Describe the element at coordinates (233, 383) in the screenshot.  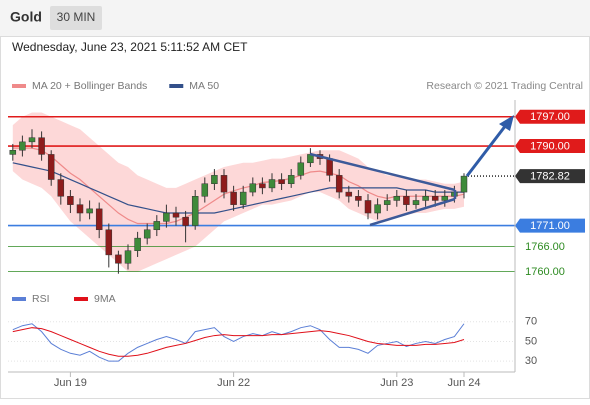
I see `x-tick-label: Jun 22` at that location.